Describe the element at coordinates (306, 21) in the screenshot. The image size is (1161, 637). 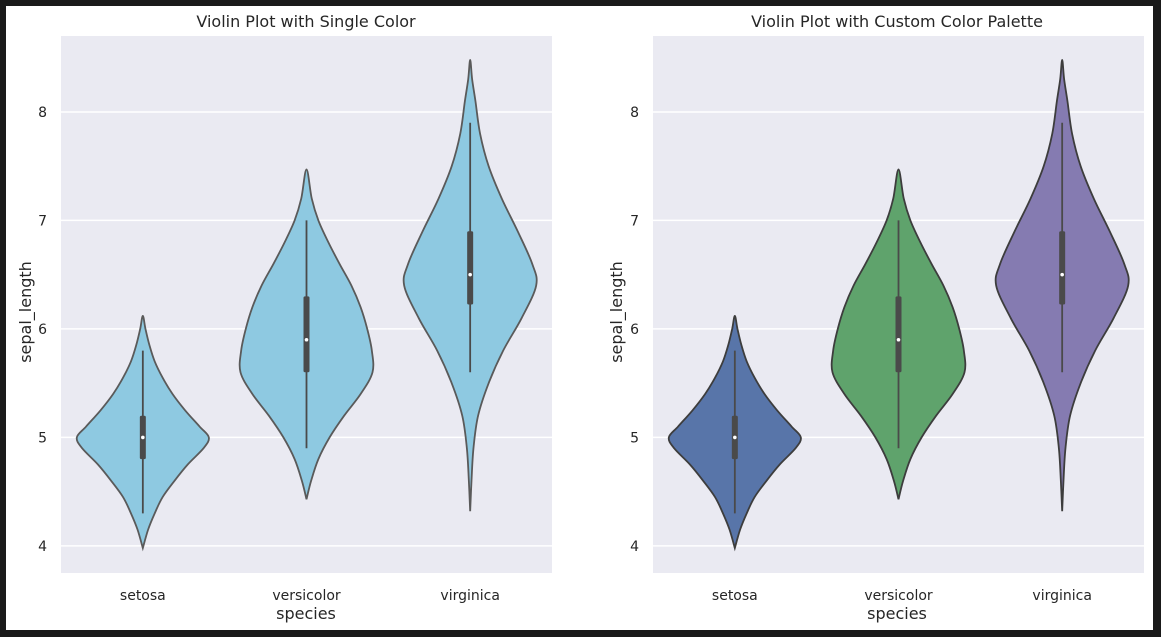
I see `chart-title: Violin Plot with Single Color` at that location.